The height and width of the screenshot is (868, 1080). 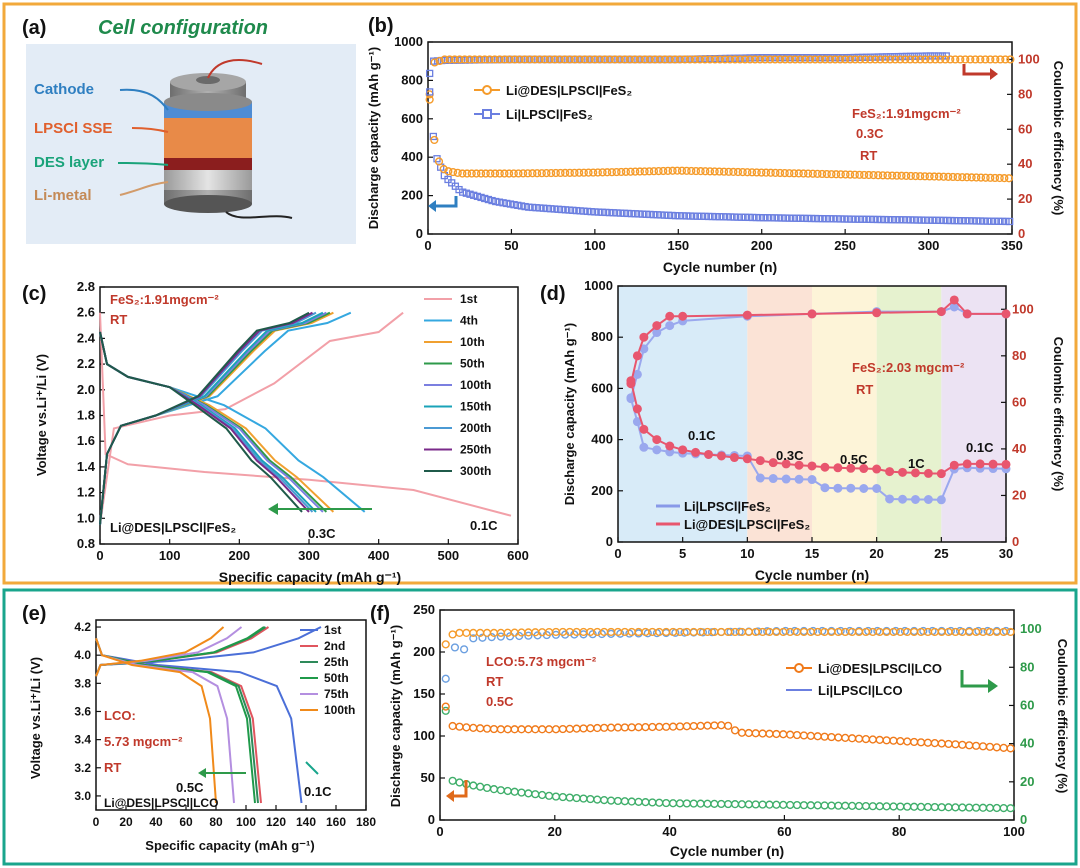 I want to click on c-ytick-label-6: 2.0, so click(x=86, y=389).